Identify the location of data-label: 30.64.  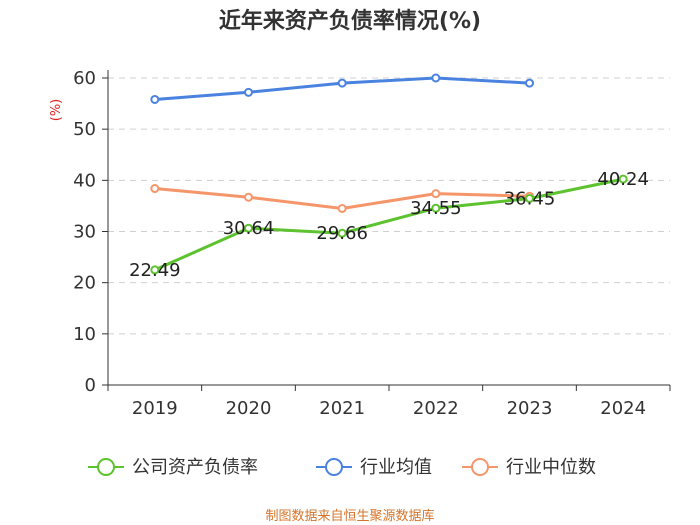
(249, 228).